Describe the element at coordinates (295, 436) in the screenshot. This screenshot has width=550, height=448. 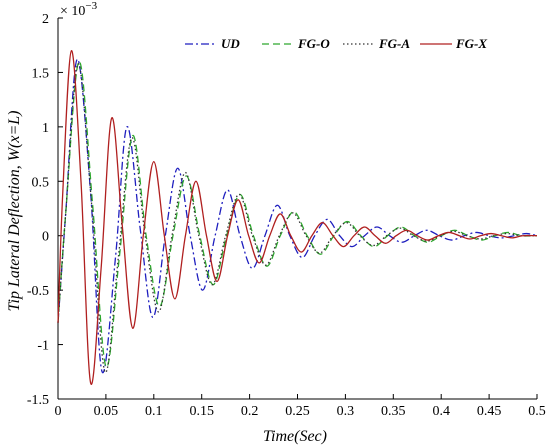
I see `x-axis-title: Time(Sec)` at that location.